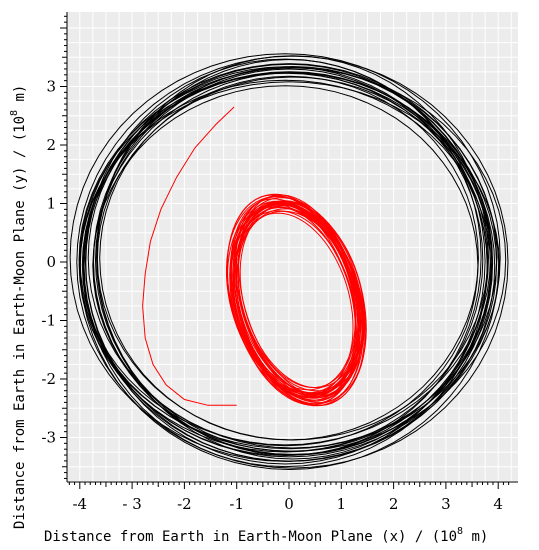 This screenshot has width=539, height=550. Describe the element at coordinates (48, 321) in the screenshot. I see `y-tick-label: -1` at that location.